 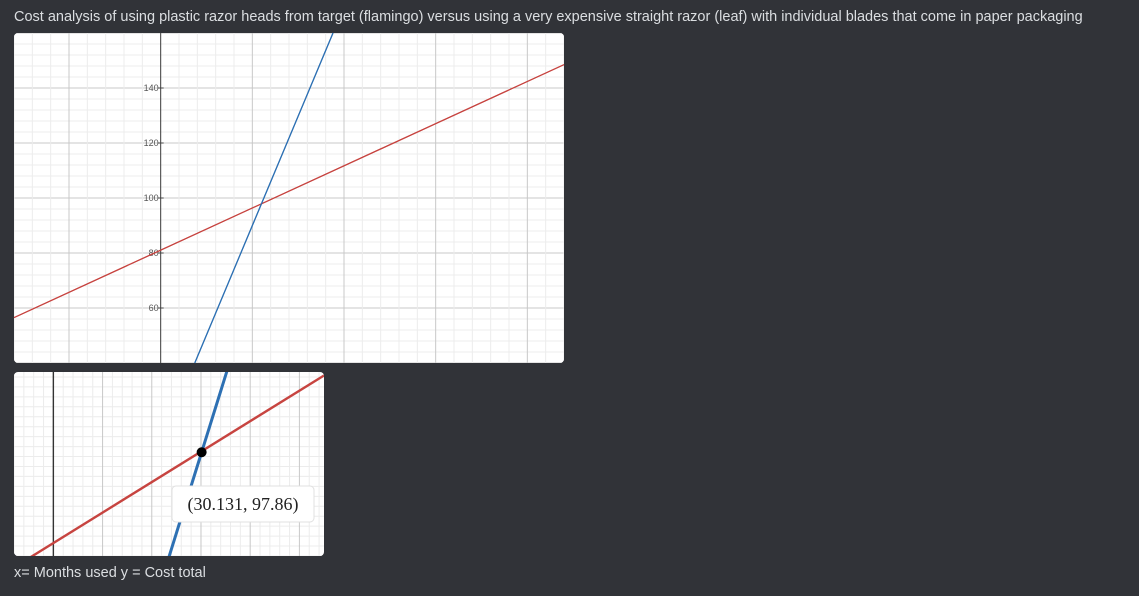 I want to click on y-tick-label: 120, so click(x=151, y=143).